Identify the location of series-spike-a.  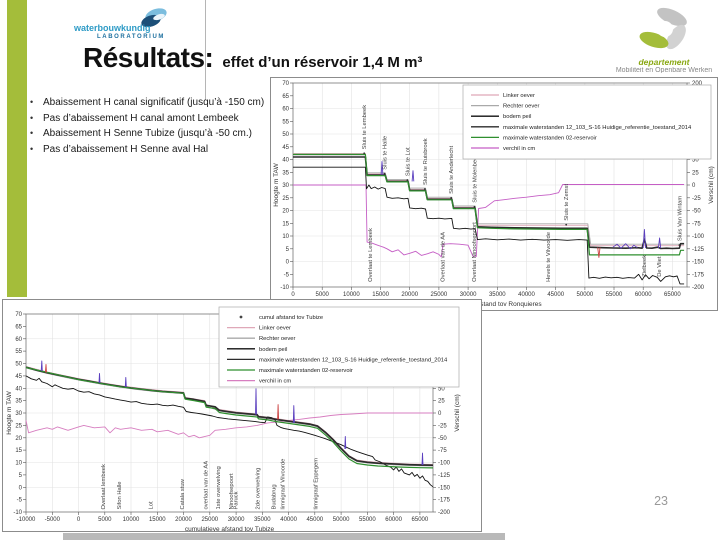
(41, 365).